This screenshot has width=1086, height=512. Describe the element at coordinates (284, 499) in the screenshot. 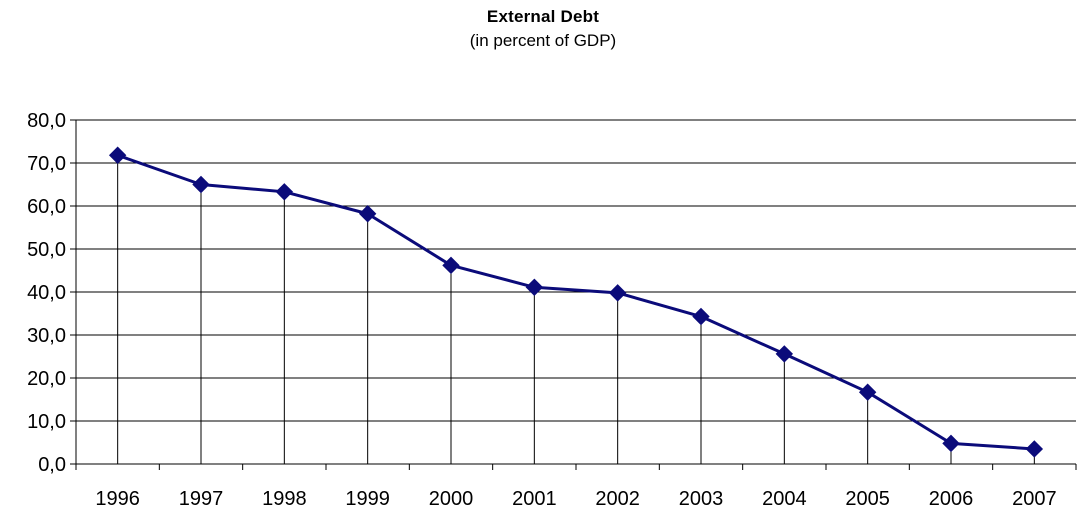

I see `x-tick-label: 1998` at that location.